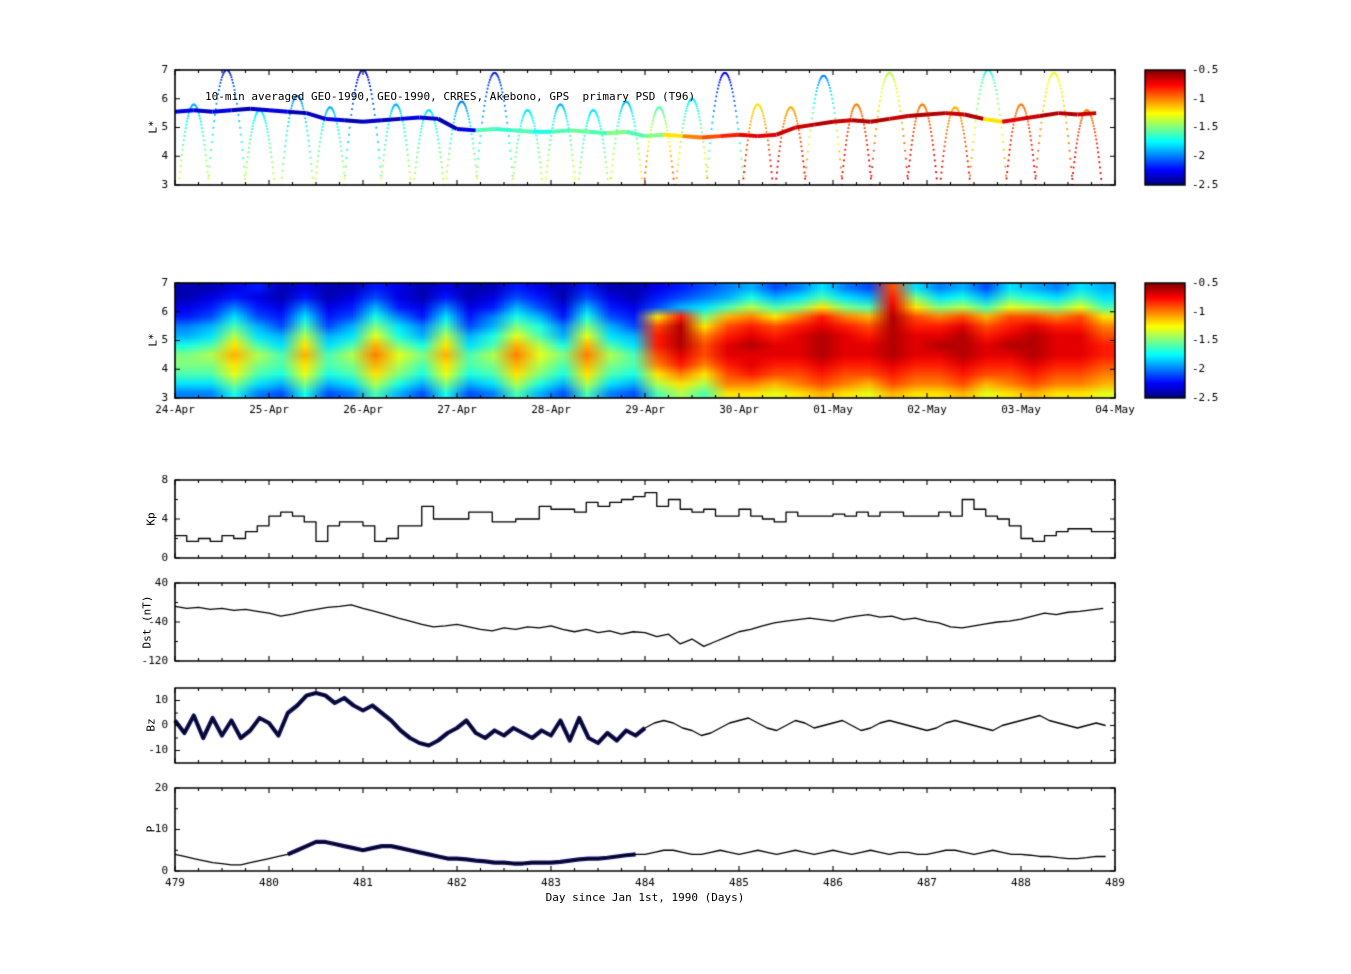 This screenshot has height=974, width=1351. I want to click on dst-ylabel: Dst (nT), so click(147, 622).